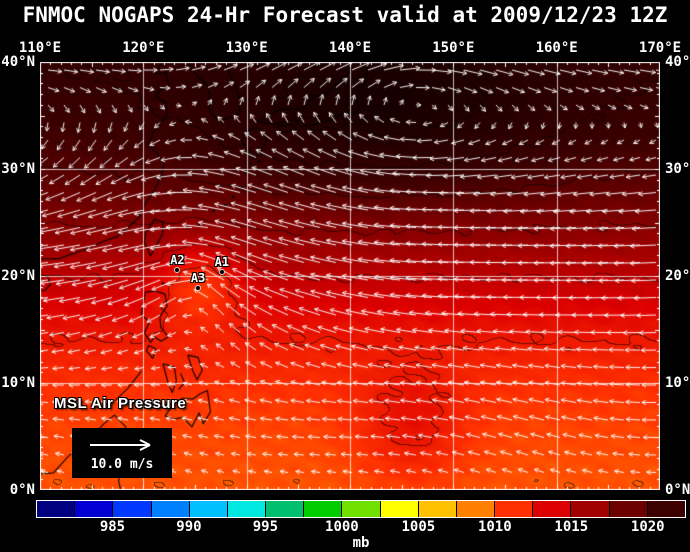 The width and height of the screenshot is (690, 552). Describe the element at coordinates (112, 527) in the screenshot. I see `colorbar-tick-label: 985` at that location.